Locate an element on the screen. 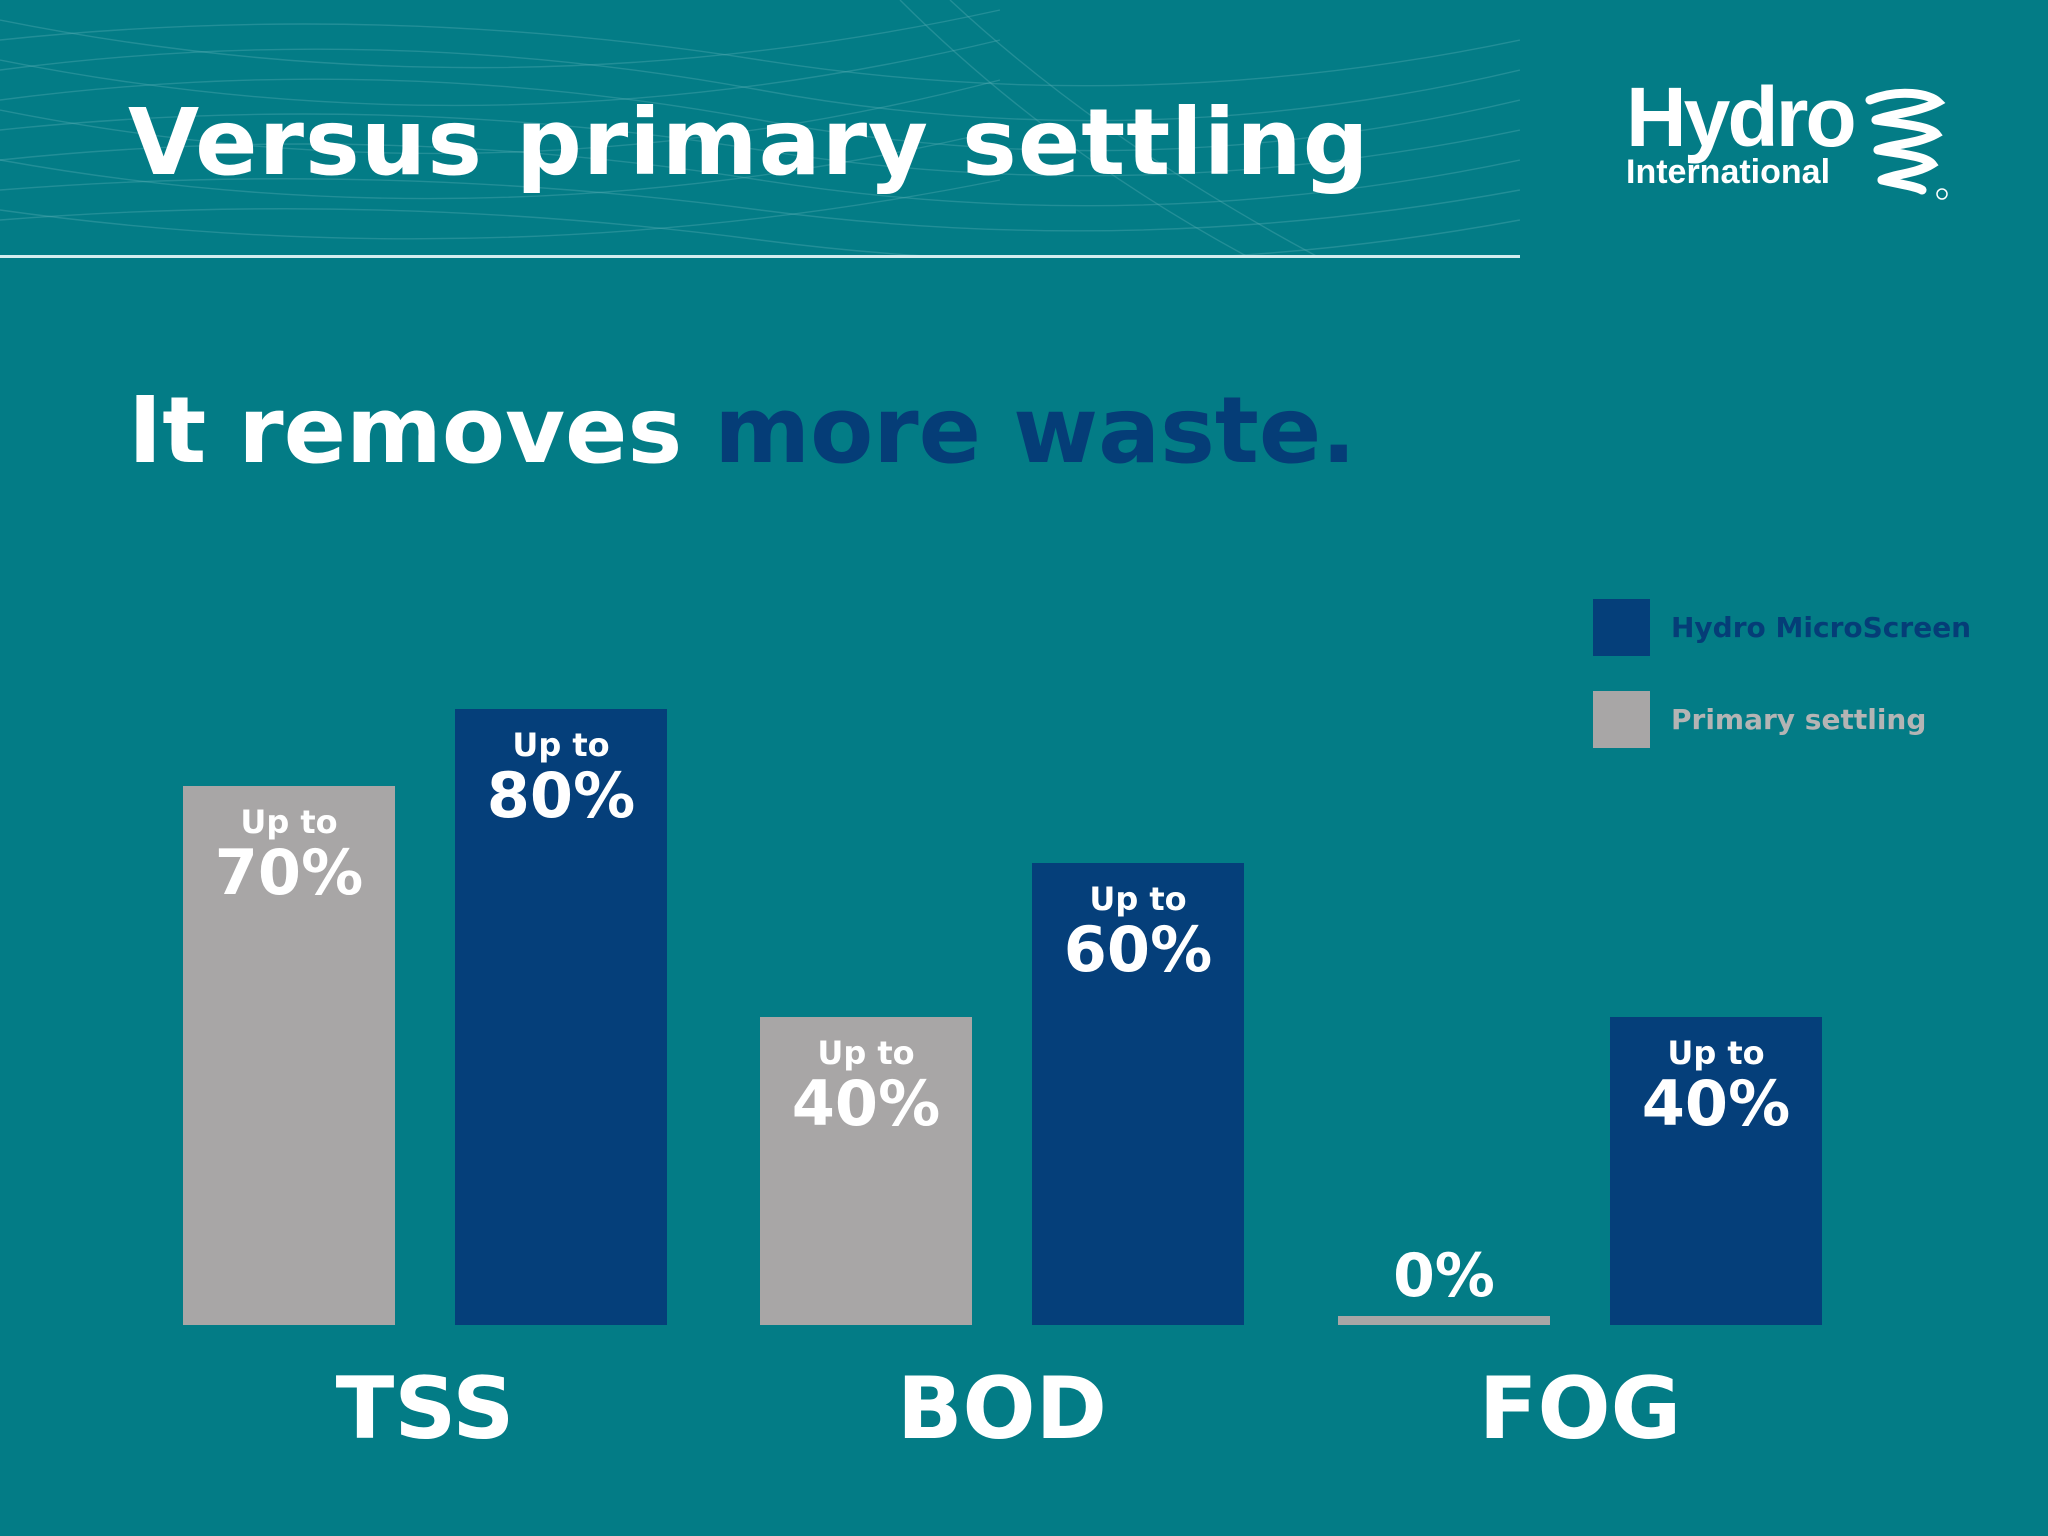 This screenshot has width=2048, height=1536. prefix-label-microscreen-bod: Up to is located at coordinates (1137, 899).